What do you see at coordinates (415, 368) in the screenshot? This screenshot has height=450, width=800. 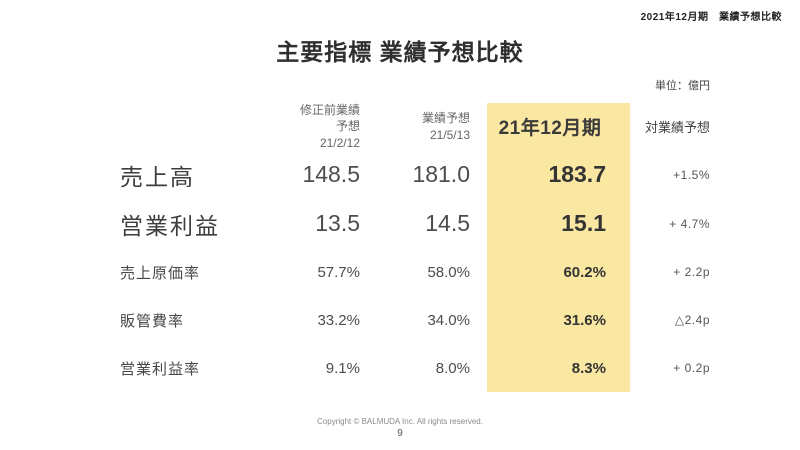 I see `table-row-operating-margin: 営業利益率 9.1% 8.0% 8.3% + 0.2p` at bounding box center [415, 368].